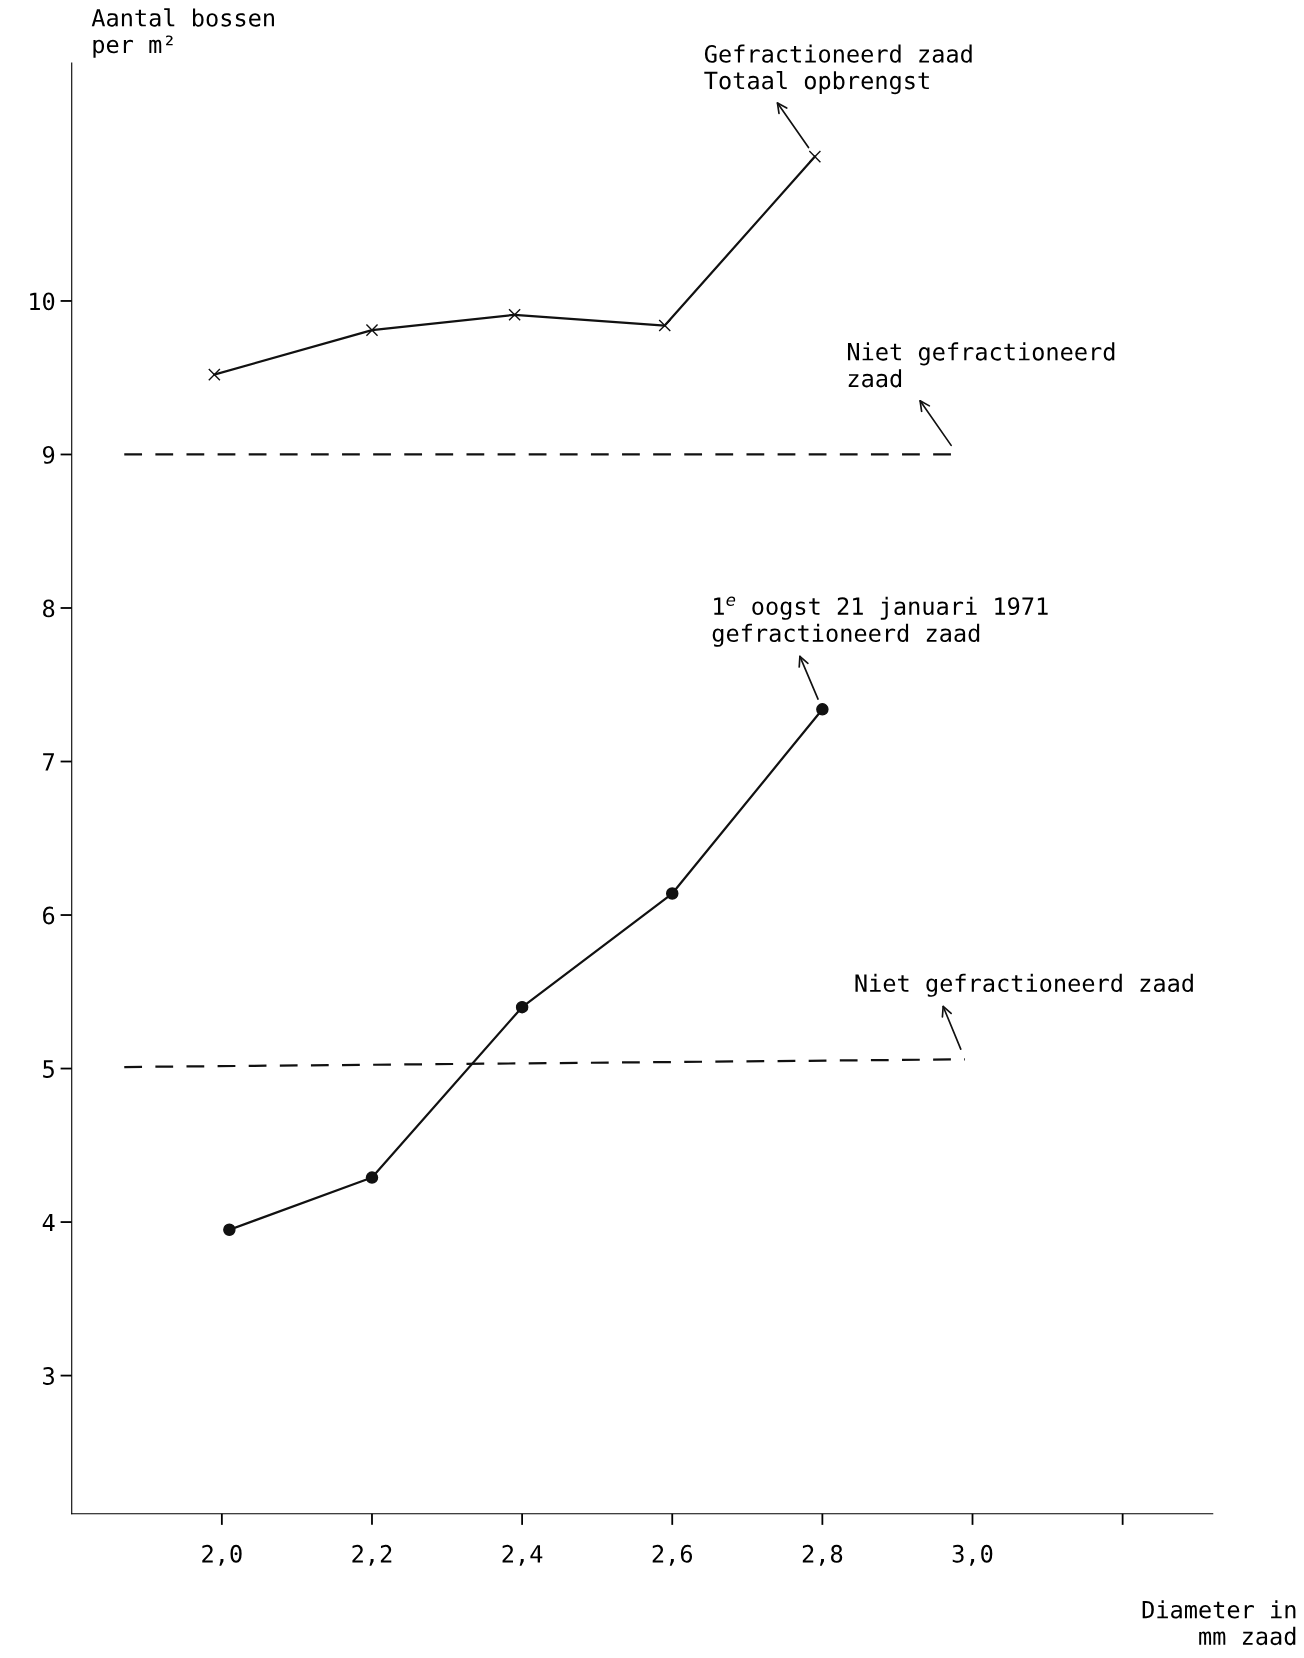  What do you see at coordinates (972, 1555) in the screenshot?
I see `x-tick-label: 3,0` at bounding box center [972, 1555].